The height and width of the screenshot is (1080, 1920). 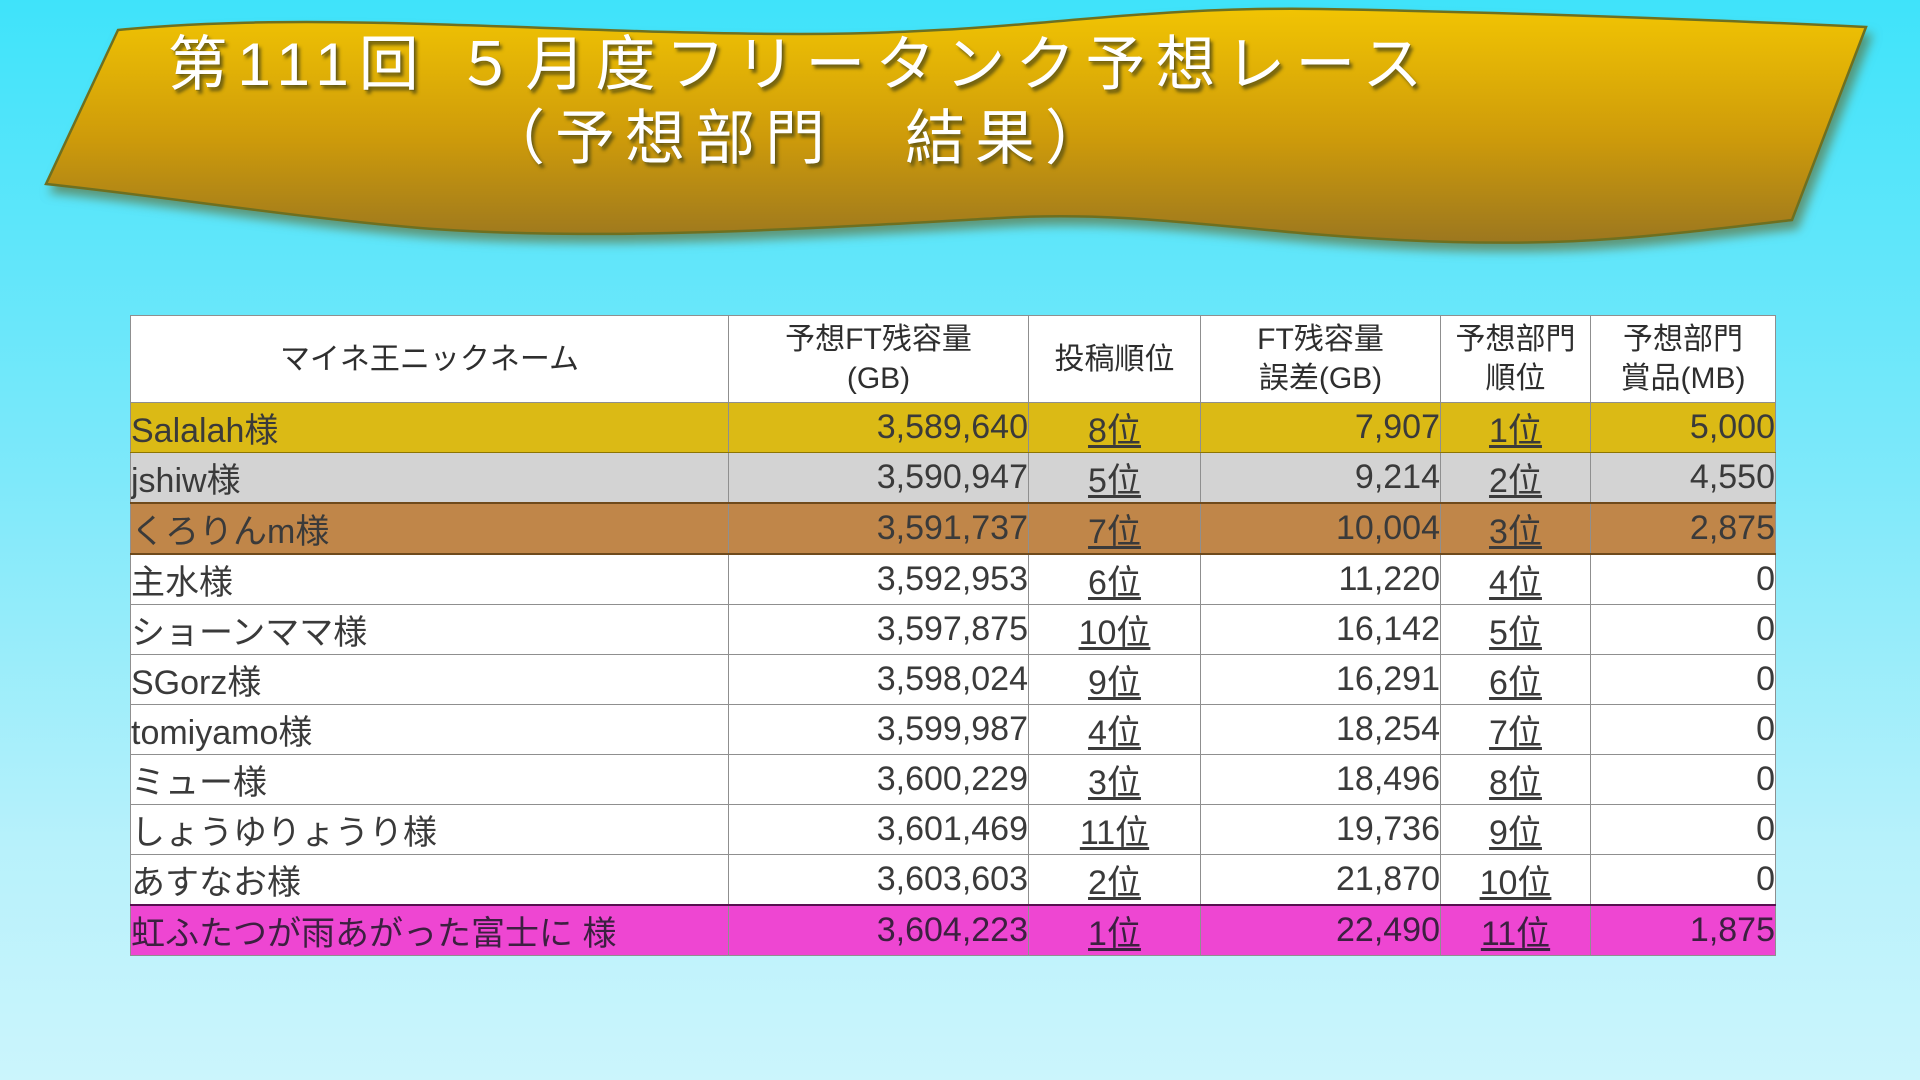 What do you see at coordinates (1515, 579) in the screenshot?
I see `cell-rank: 4位` at bounding box center [1515, 579].